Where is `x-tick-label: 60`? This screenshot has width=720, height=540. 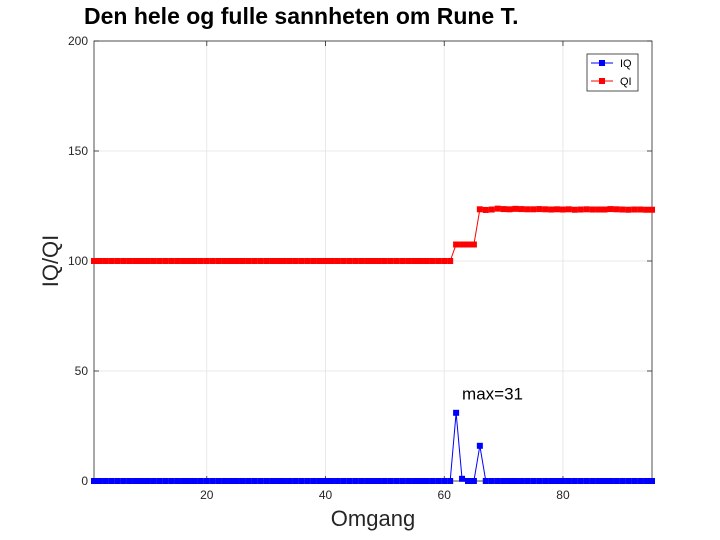 x-tick-label: 60 is located at coordinates (445, 495).